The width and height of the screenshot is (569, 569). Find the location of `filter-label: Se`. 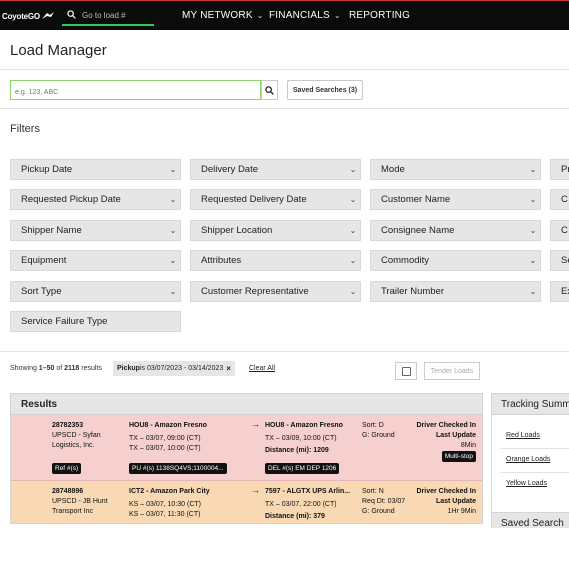

filter-label: Se is located at coordinates (565, 260).